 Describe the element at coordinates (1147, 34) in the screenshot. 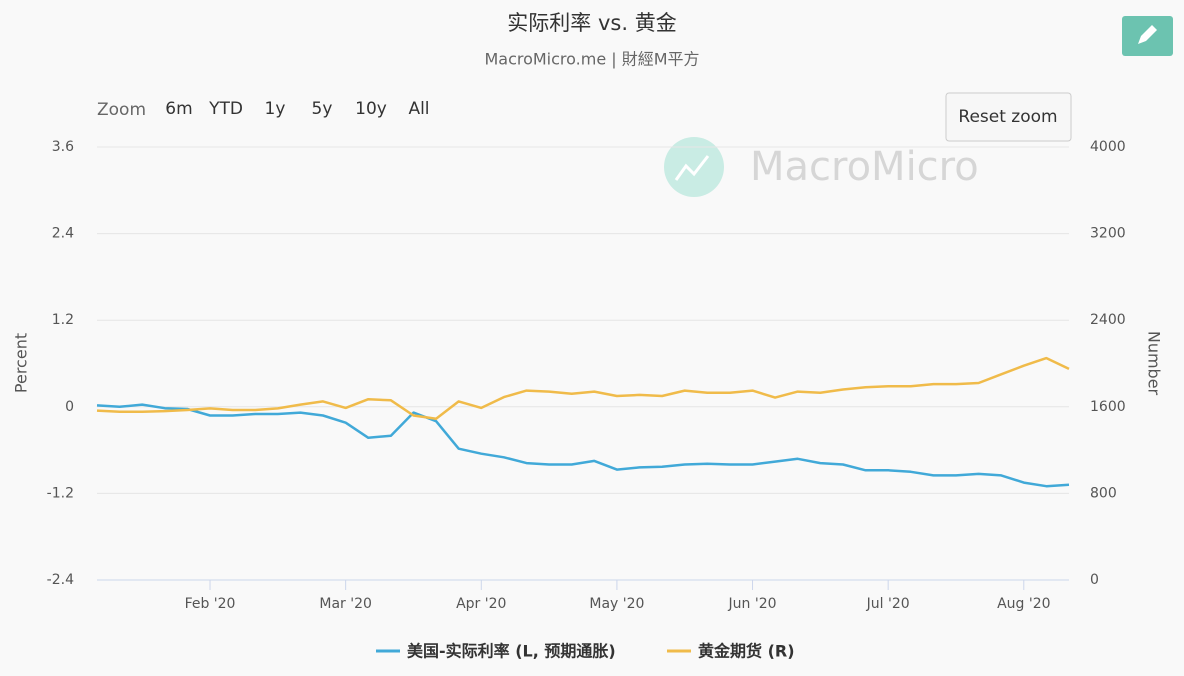

I see `edit-icon` at that location.